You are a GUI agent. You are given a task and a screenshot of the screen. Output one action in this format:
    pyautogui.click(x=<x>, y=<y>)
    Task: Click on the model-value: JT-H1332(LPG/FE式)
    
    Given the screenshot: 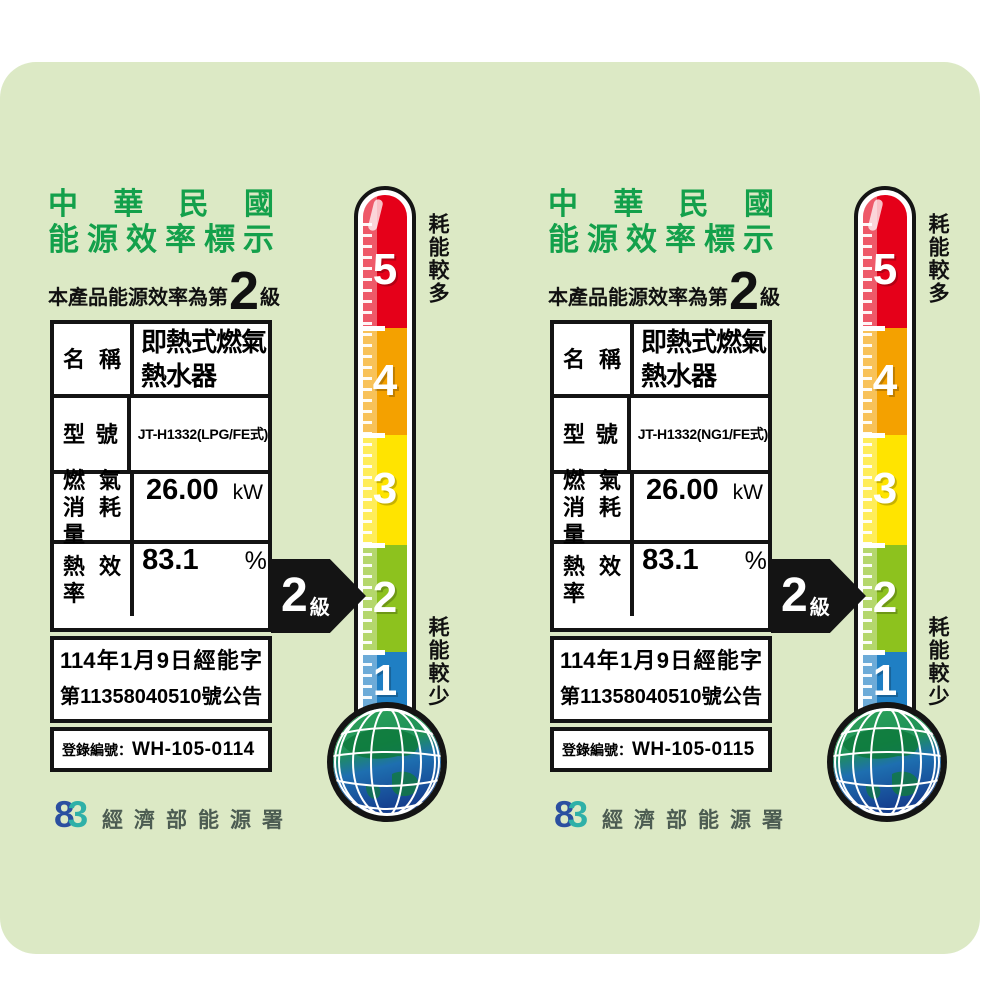 What is the action you would take?
    pyautogui.click(x=203, y=434)
    